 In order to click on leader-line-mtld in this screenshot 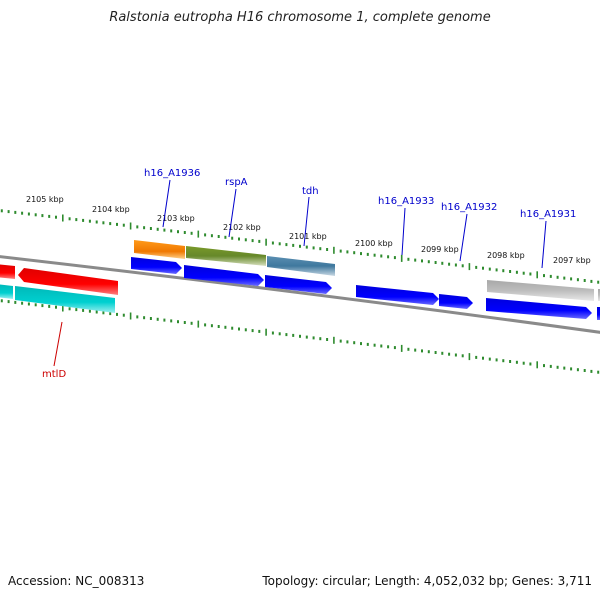, I will do `click(58, 344)`.